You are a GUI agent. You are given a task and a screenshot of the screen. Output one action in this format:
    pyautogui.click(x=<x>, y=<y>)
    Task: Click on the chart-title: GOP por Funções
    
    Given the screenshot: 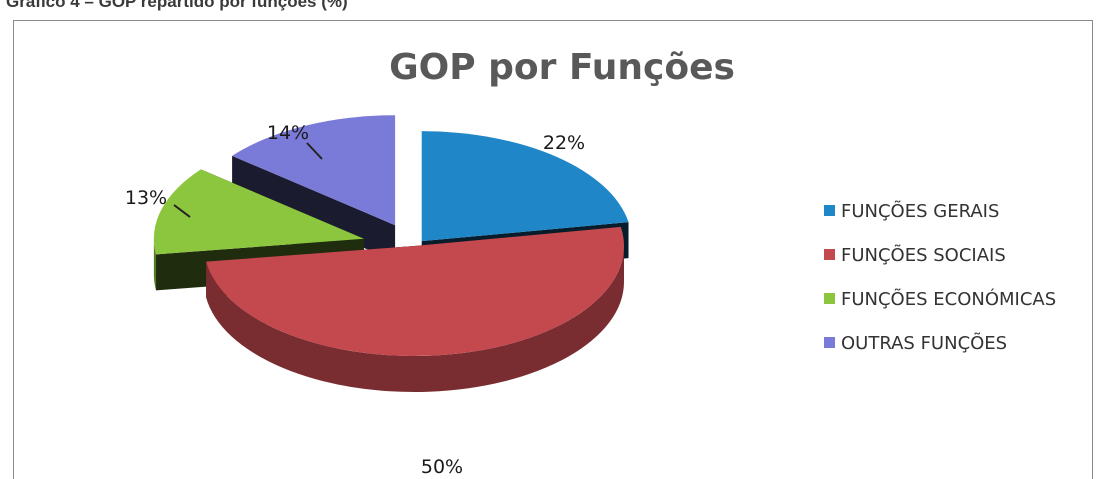 What is the action you would take?
    pyautogui.click(x=562, y=67)
    